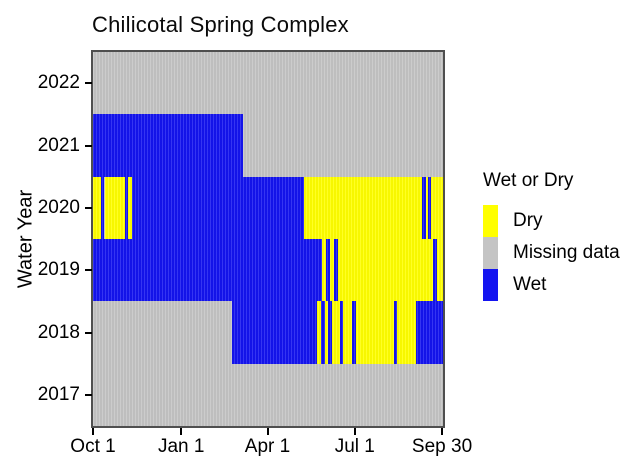  What do you see at coordinates (220, 24) in the screenshot?
I see `chart-title: Chilicotal Spring Complex` at bounding box center [220, 24].